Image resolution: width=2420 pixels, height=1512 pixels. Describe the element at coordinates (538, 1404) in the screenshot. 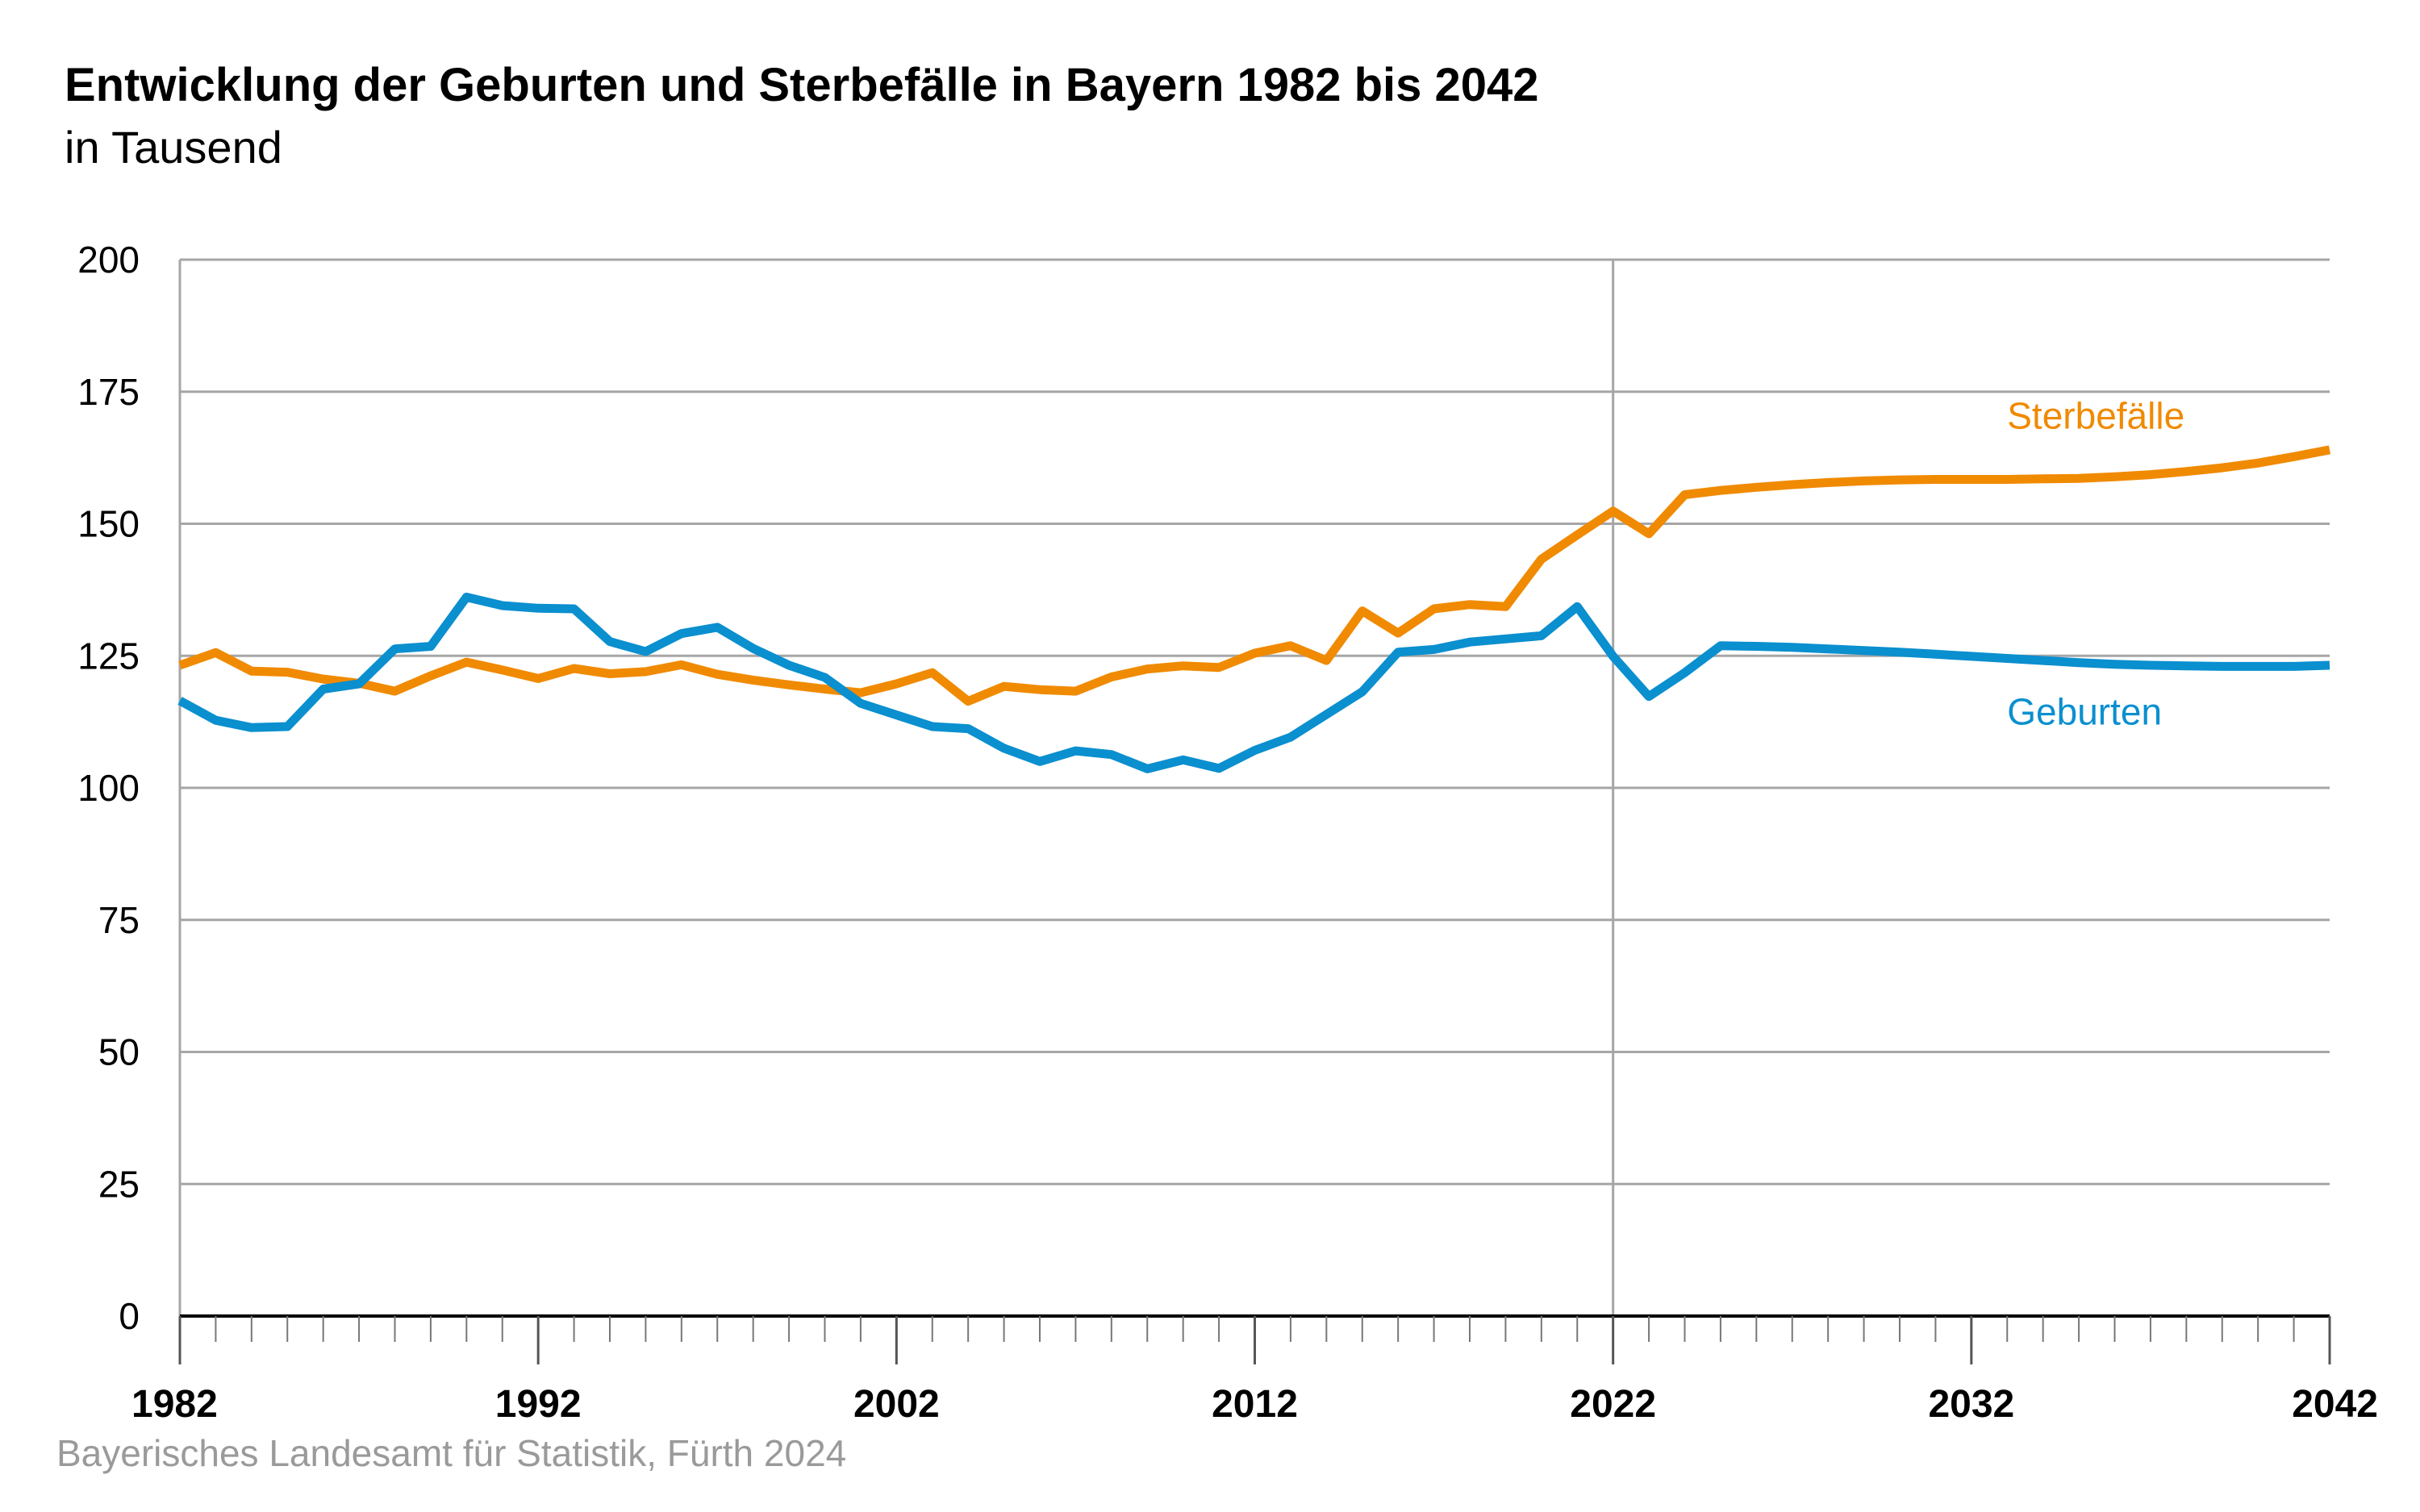

I see `x-tick-label-1992: 1992` at that location.